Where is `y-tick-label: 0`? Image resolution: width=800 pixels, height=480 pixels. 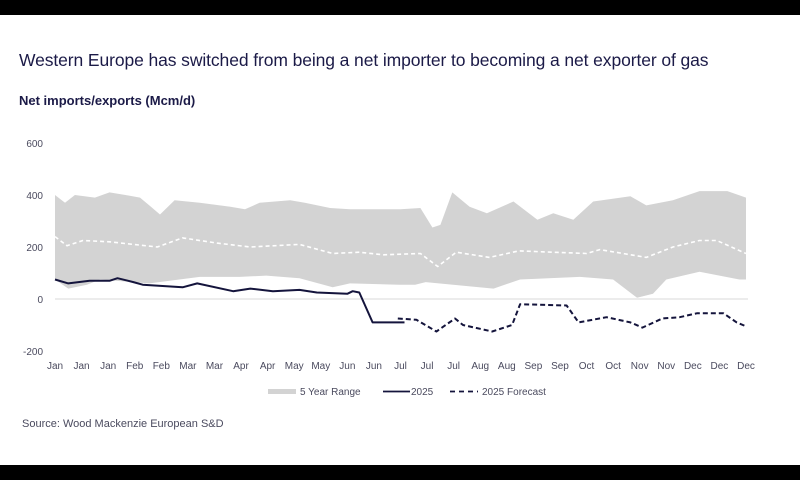
y-tick-label: 0 is located at coordinates (40, 300).